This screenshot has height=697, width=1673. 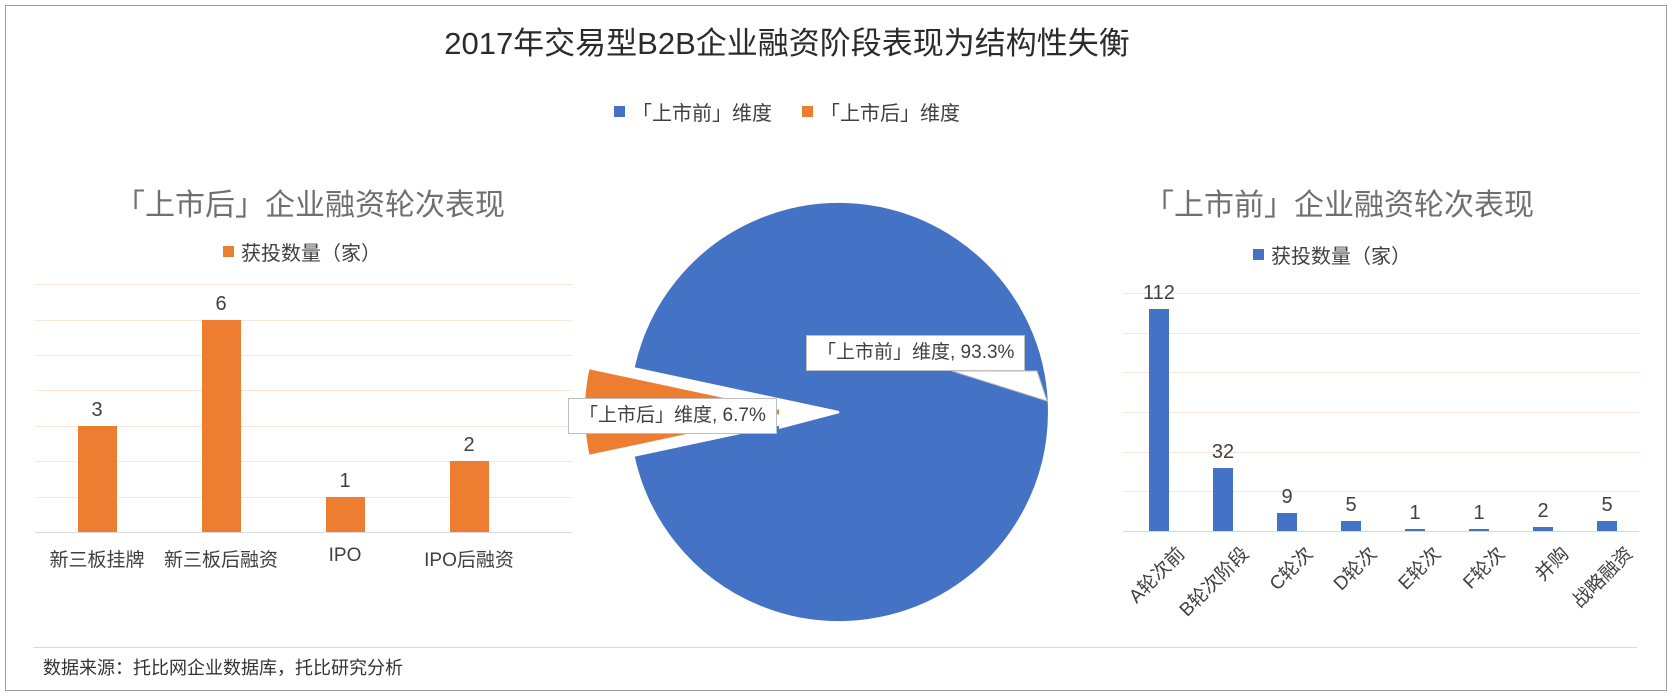 I want to click on callout-pointer-post-ipo, so click(x=809, y=415).